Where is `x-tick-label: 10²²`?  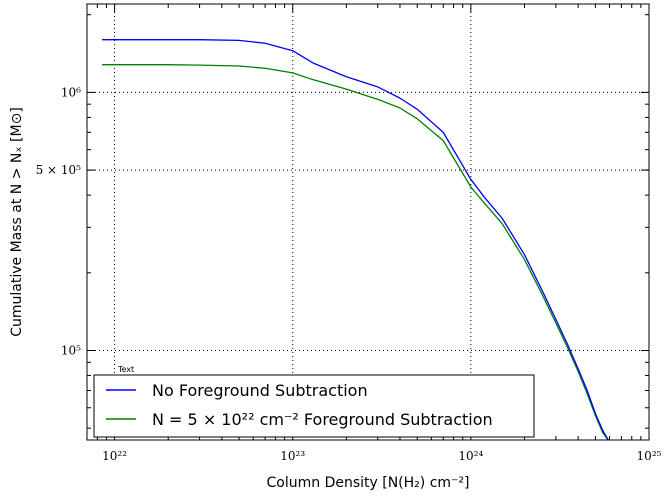
x-tick-label: 10²² is located at coordinates (114, 456).